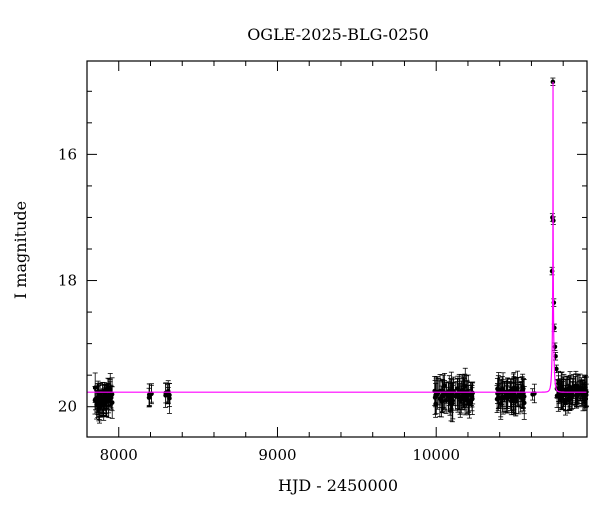  I want to click on y-tick-label: 20, so click(67, 407).